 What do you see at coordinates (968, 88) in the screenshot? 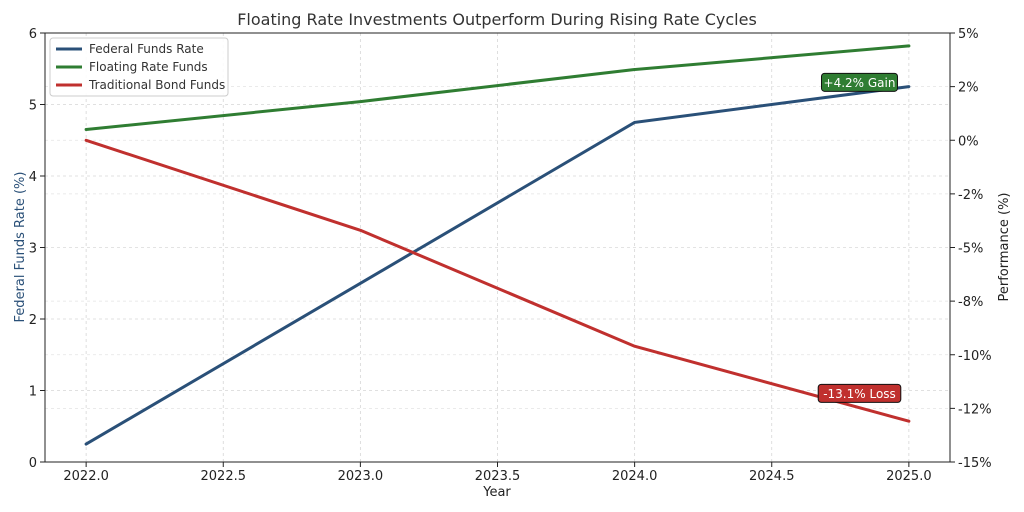
I see `y-right-tick-label: 2%` at bounding box center [968, 88].